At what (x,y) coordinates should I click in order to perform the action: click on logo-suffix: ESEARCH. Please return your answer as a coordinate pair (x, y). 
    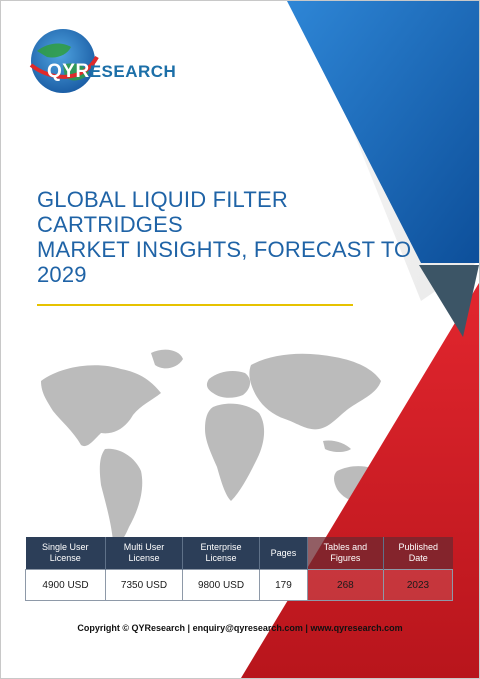
    Looking at the image, I should click on (133, 71).